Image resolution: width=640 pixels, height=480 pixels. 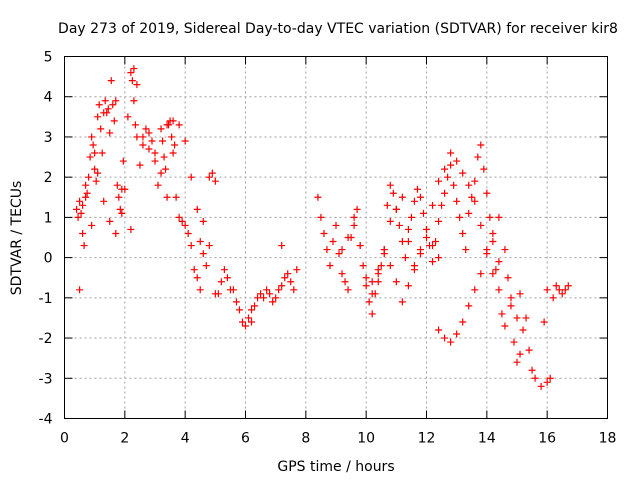 What do you see at coordinates (48, 218) in the screenshot?
I see `y-tick-label: 1` at bounding box center [48, 218].